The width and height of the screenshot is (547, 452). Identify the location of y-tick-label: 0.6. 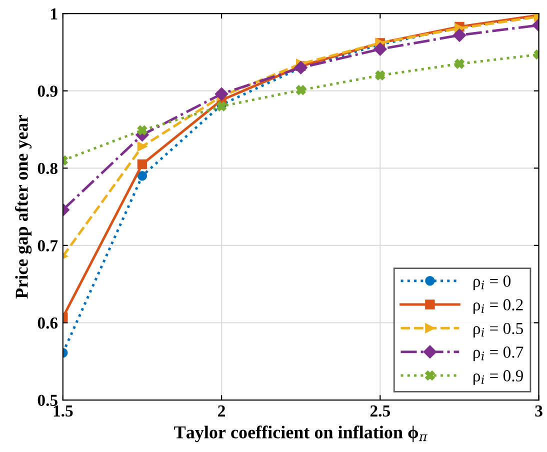
(48, 323).